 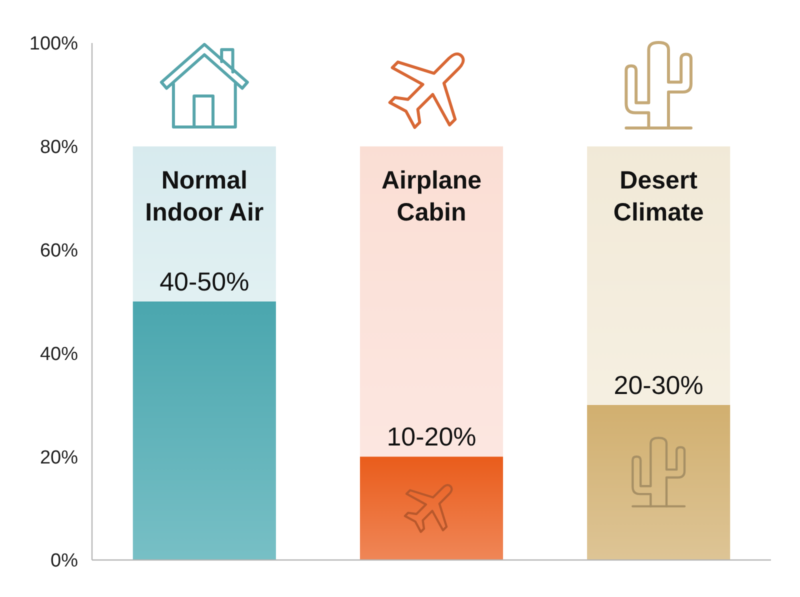 I want to click on y-tick-label: 0%, so click(x=64, y=561).